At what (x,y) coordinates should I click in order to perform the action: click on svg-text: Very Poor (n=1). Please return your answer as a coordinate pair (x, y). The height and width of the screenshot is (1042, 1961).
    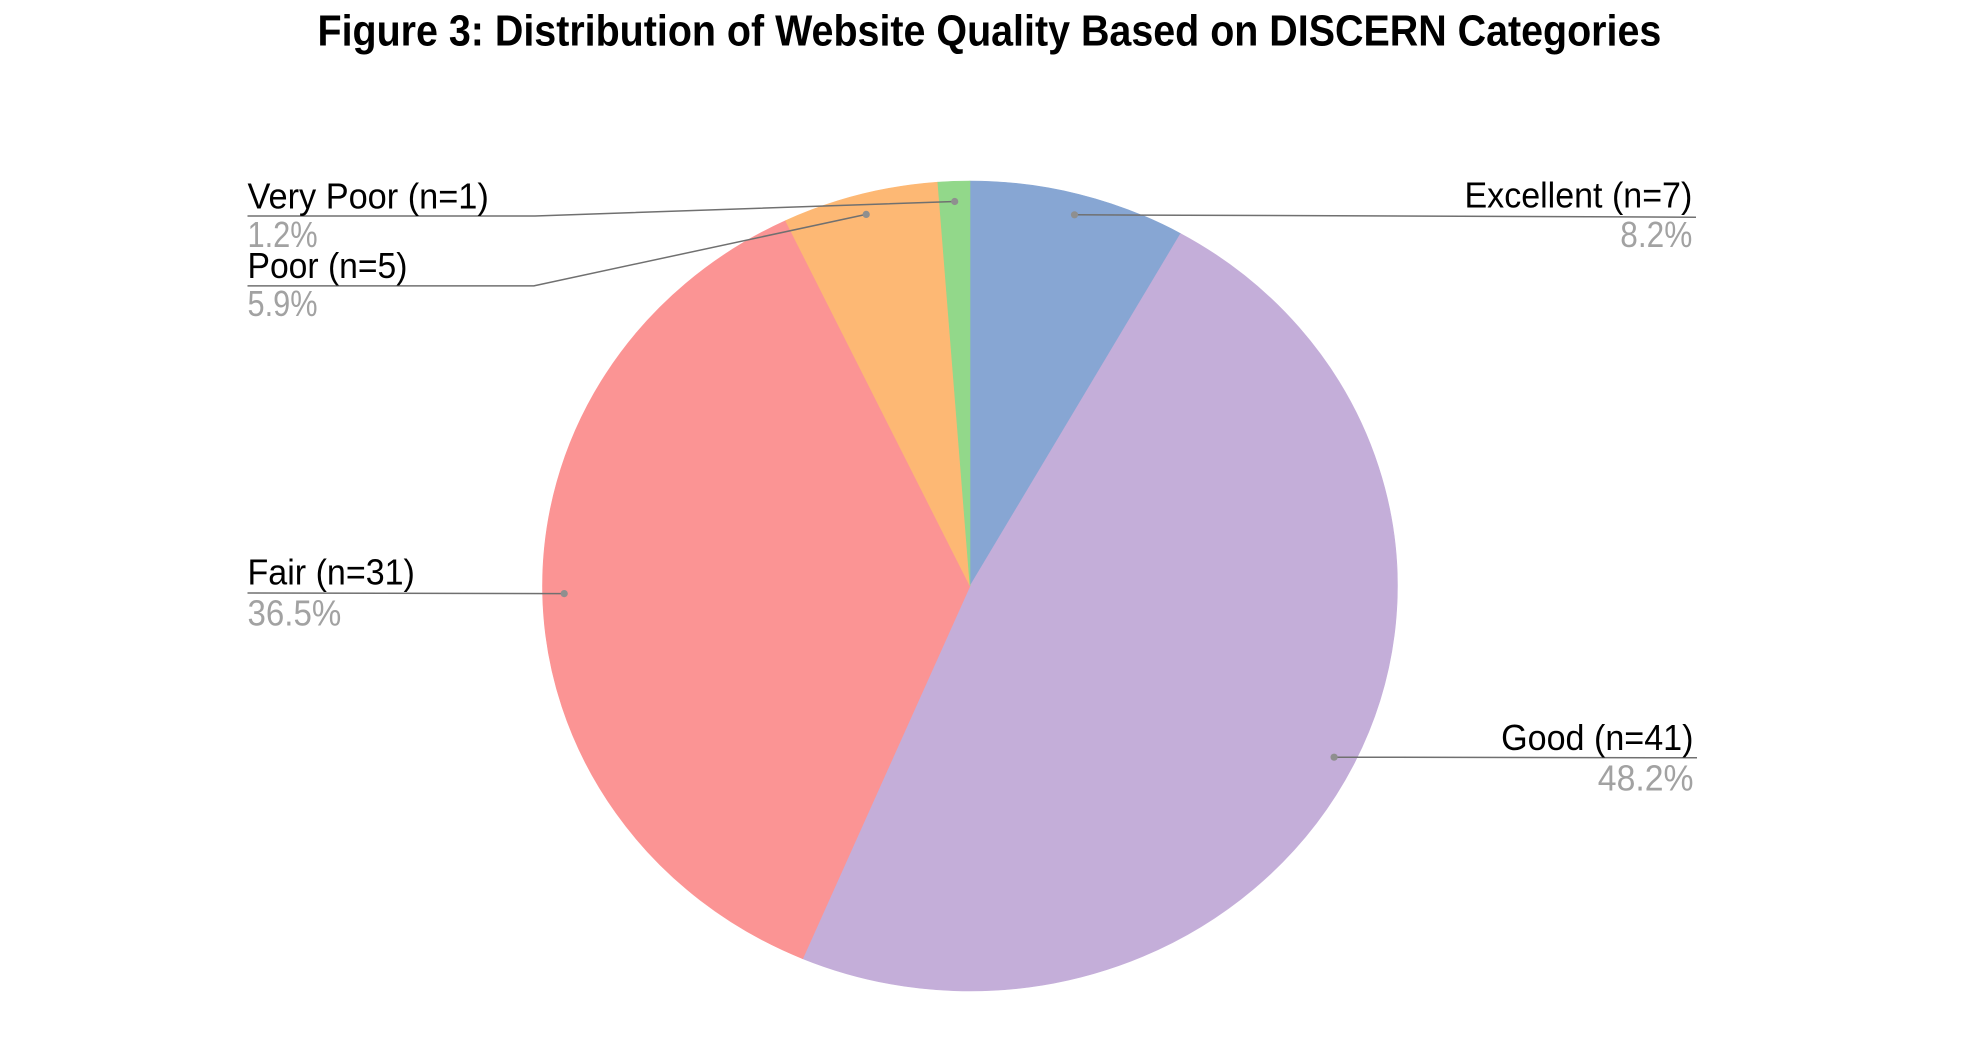
    Looking at the image, I should click on (368, 196).